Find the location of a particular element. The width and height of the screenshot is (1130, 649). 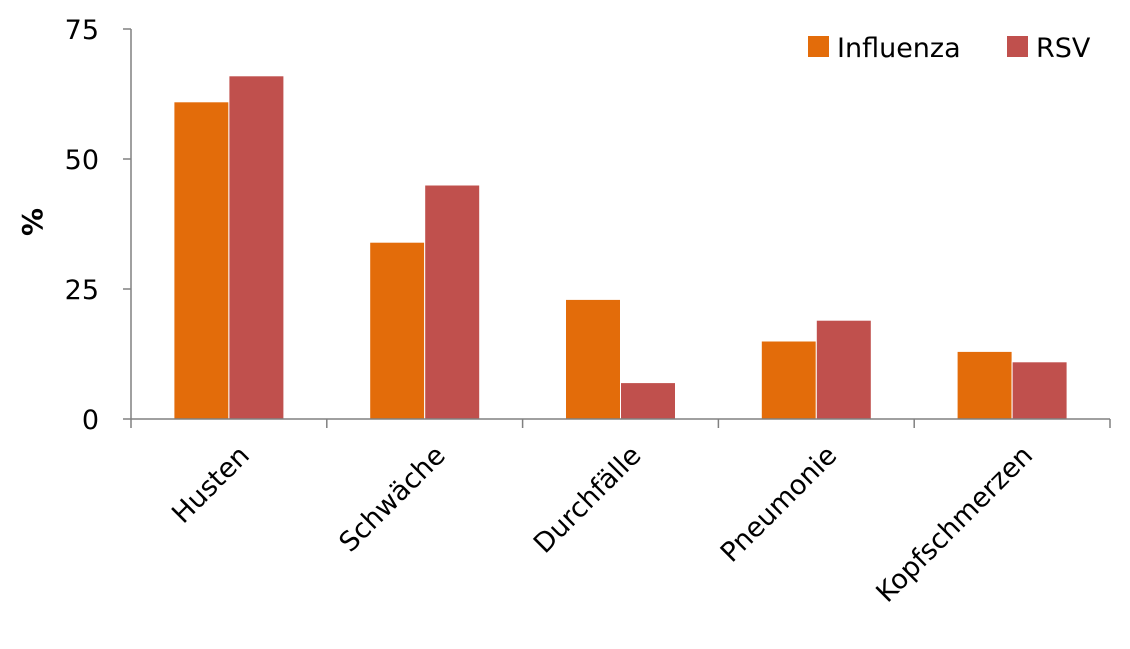

legend-swatch-influenza is located at coordinates (818, 46).